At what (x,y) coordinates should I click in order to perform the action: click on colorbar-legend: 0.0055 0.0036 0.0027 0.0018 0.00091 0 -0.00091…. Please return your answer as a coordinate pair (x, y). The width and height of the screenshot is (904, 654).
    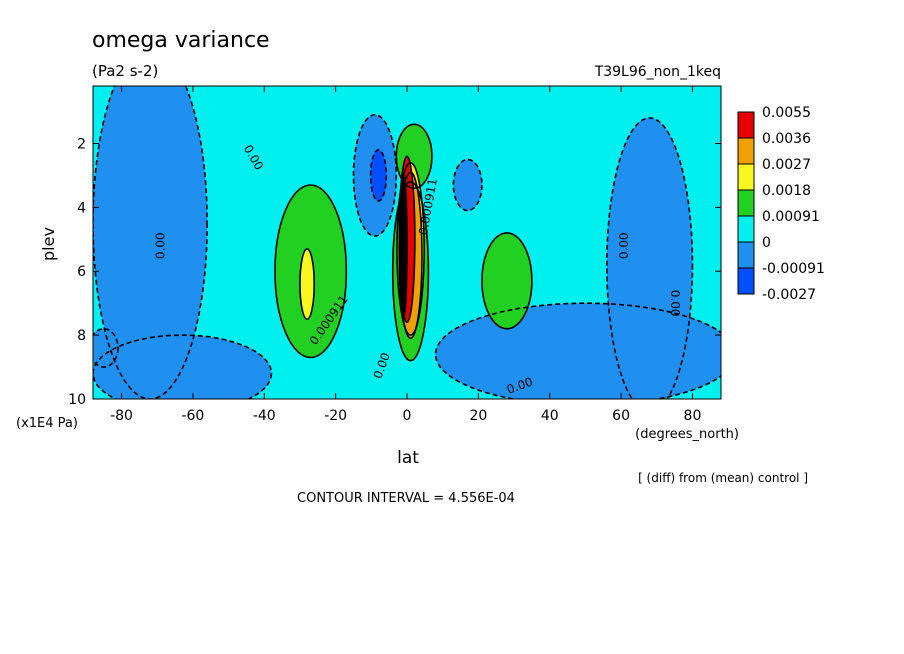
    Looking at the image, I should click on (781, 204).